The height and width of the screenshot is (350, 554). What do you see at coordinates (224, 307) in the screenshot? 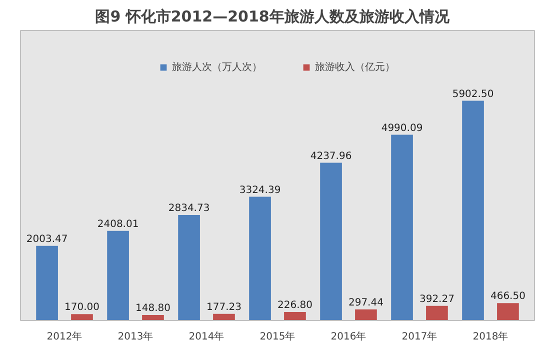
I see `data-label: 177.23` at bounding box center [224, 307].